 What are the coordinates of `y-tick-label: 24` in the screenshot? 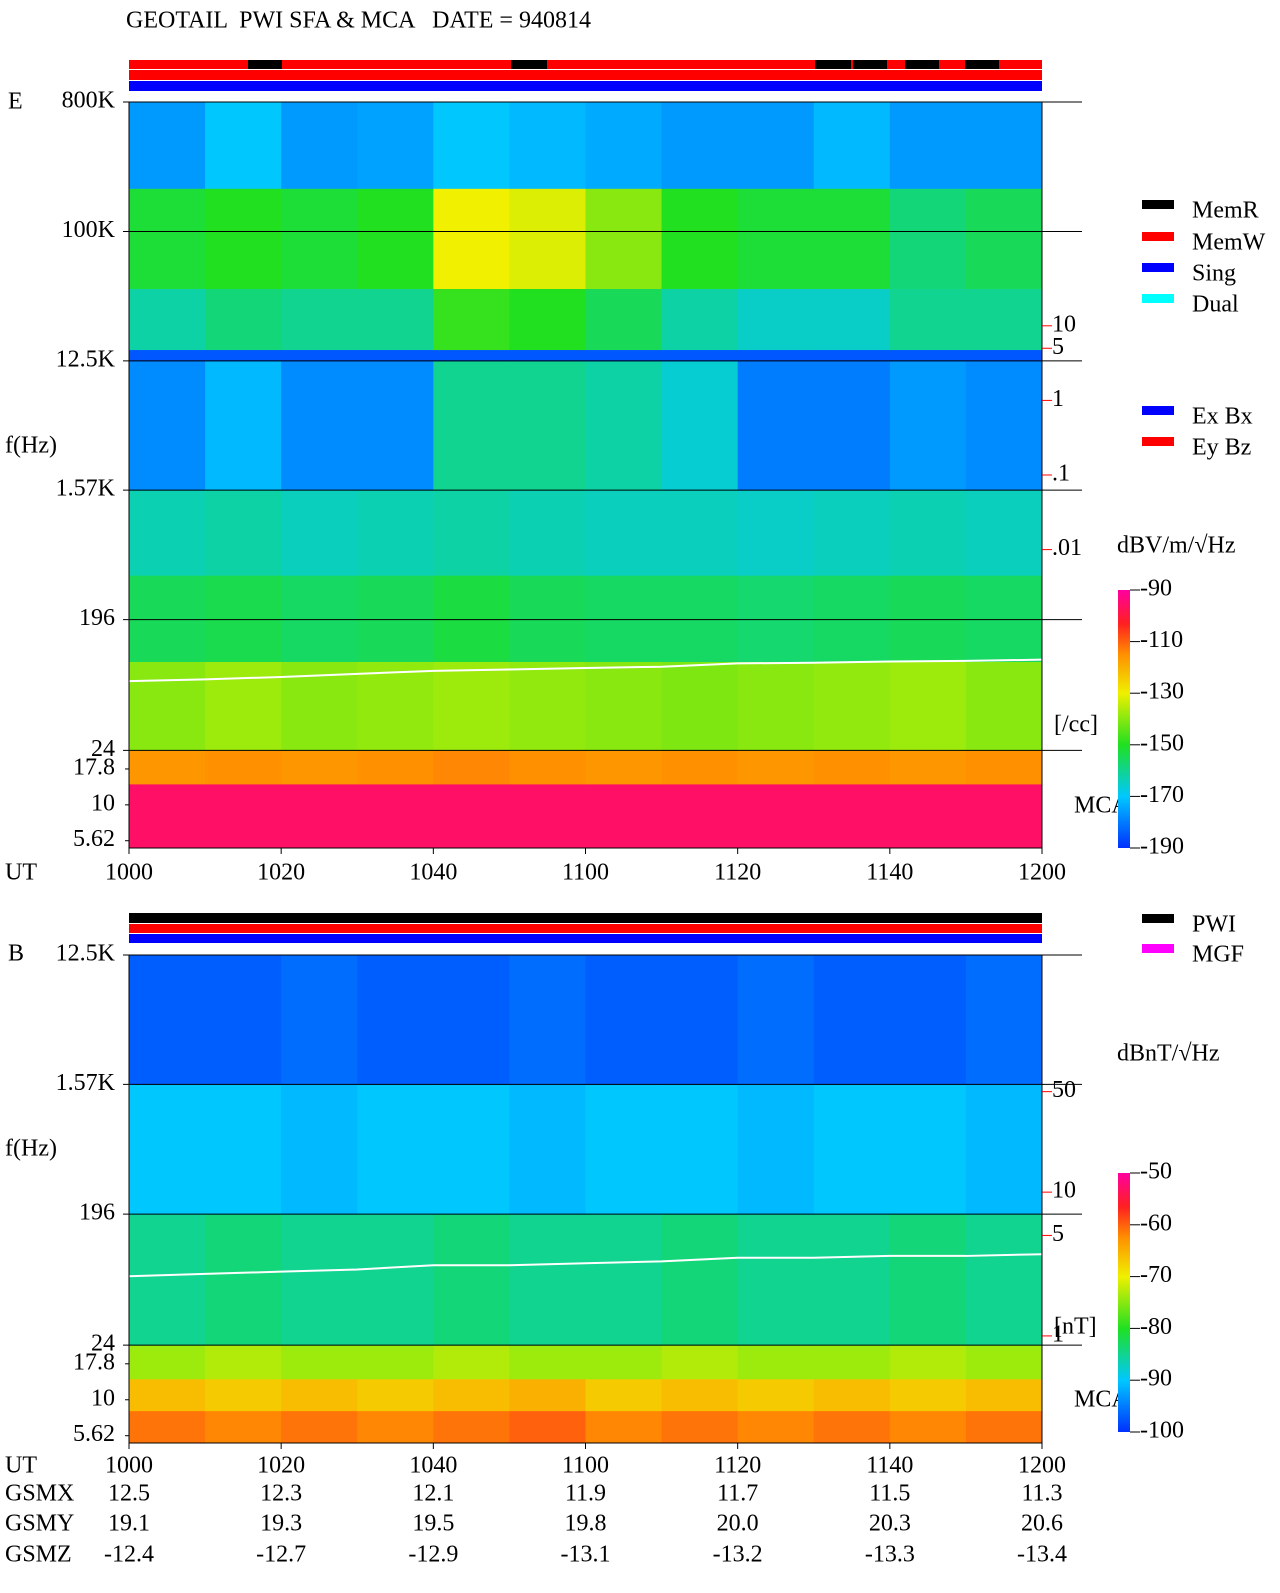 It's located at (103, 749).